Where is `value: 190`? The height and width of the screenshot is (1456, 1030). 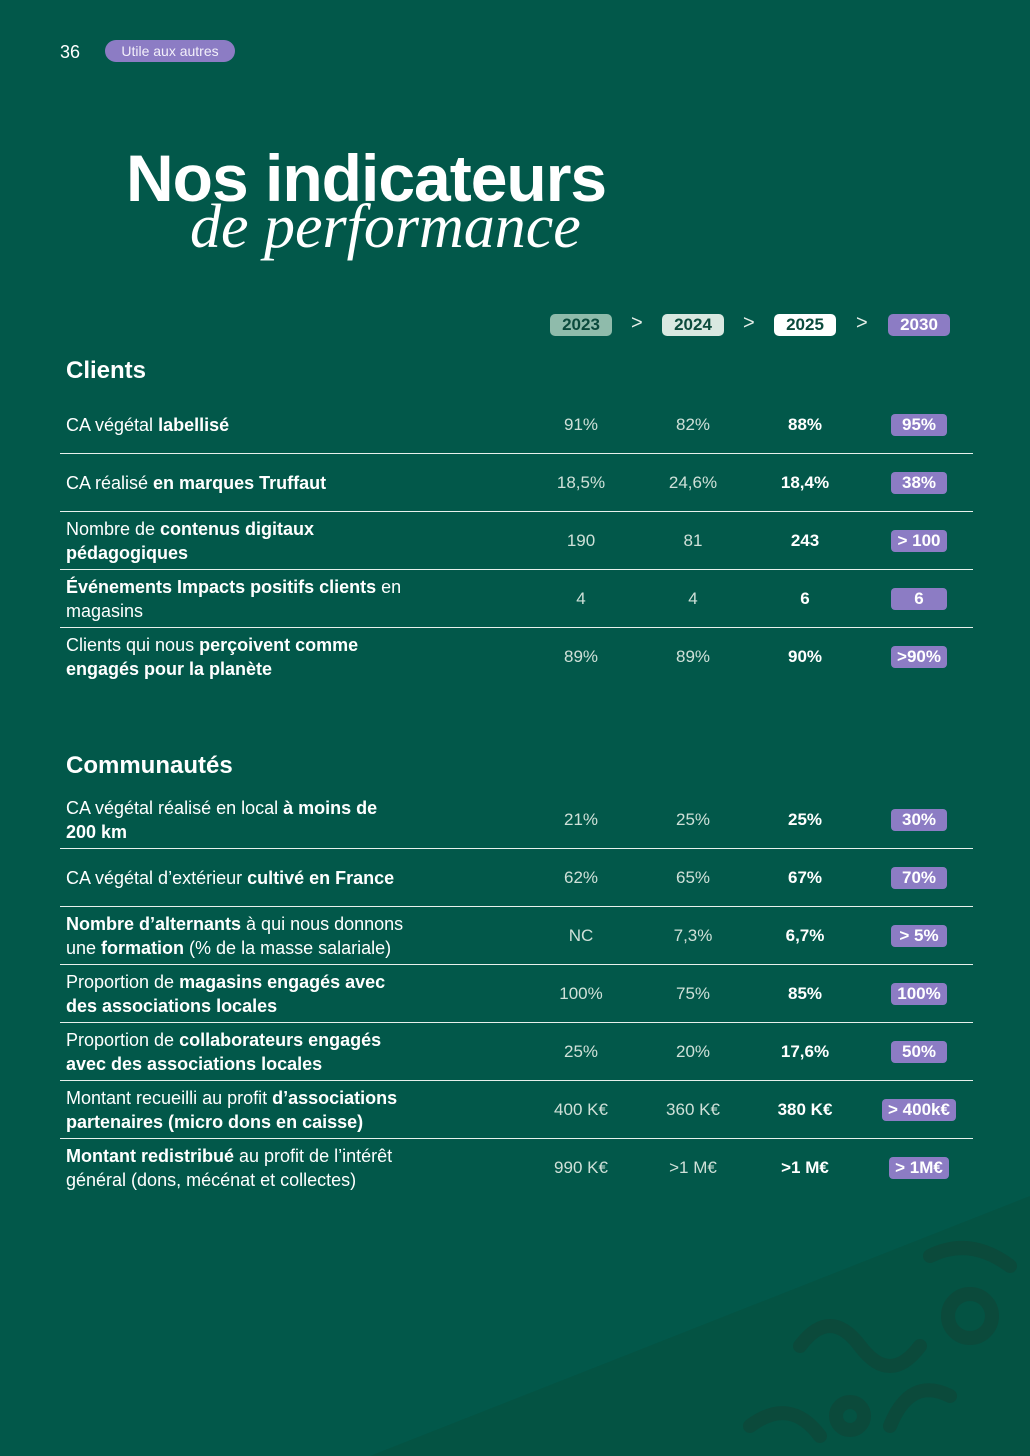
value: 190 is located at coordinates (581, 540).